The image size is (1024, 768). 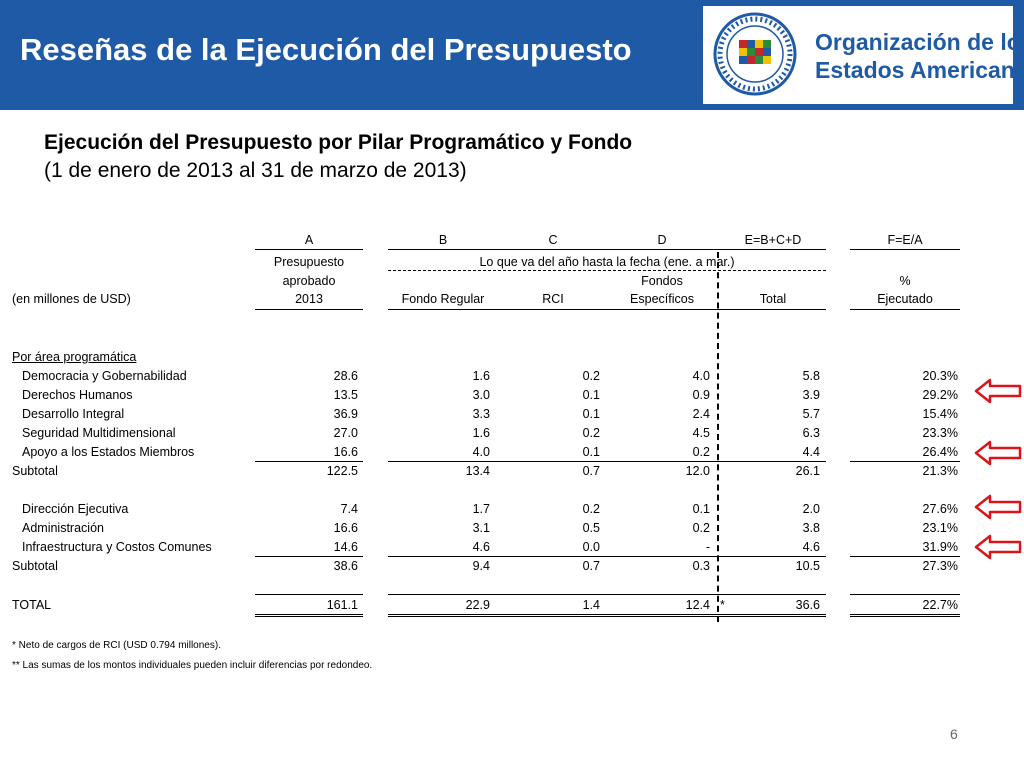 What do you see at coordinates (104, 376) in the screenshot?
I see `row-label: Democracia y Gobernabilidad` at bounding box center [104, 376].